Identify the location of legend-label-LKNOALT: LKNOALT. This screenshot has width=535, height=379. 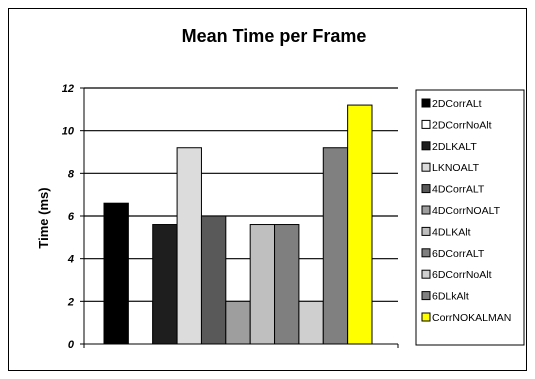
(456, 168).